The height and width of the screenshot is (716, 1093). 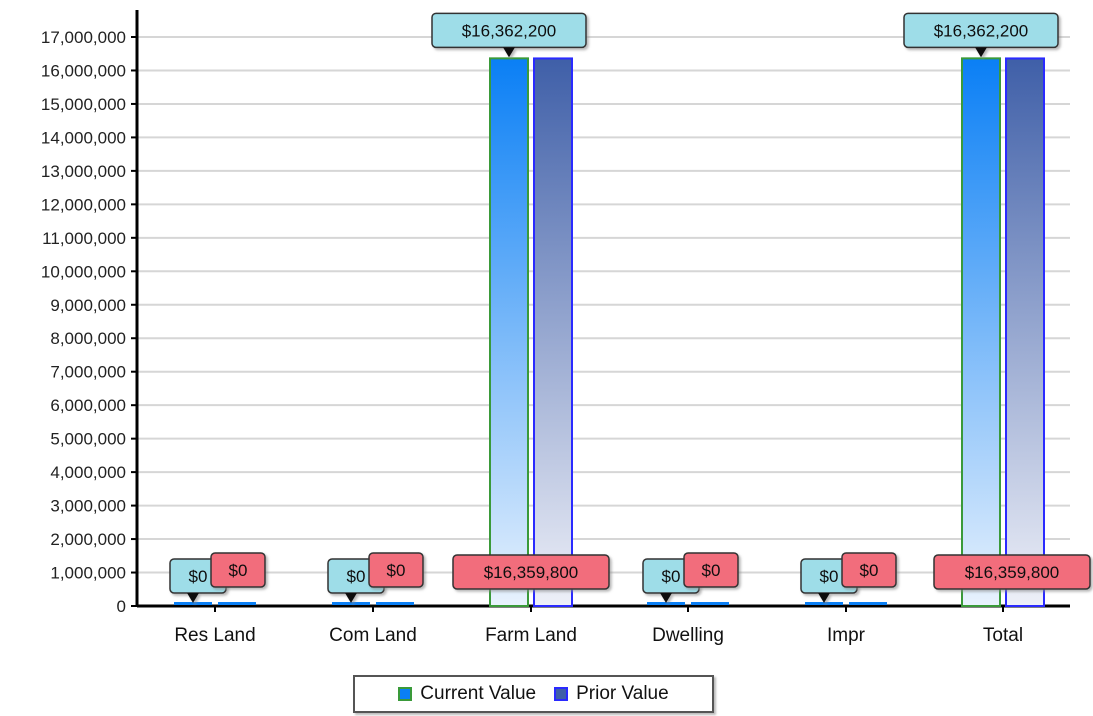 What do you see at coordinates (1003, 635) in the screenshot?
I see `x-tick-label: Total` at bounding box center [1003, 635].